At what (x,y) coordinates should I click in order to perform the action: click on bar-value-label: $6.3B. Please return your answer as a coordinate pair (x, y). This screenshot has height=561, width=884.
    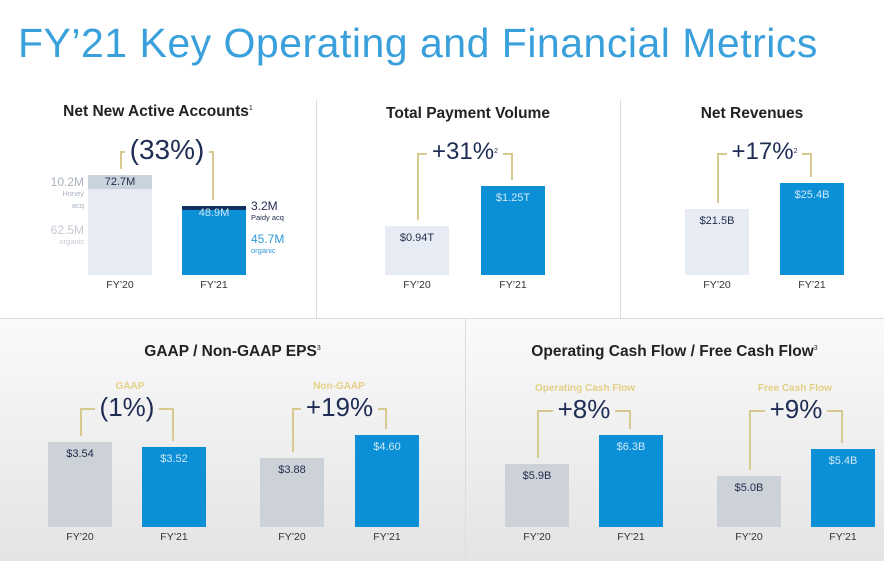
    Looking at the image, I should click on (631, 446).